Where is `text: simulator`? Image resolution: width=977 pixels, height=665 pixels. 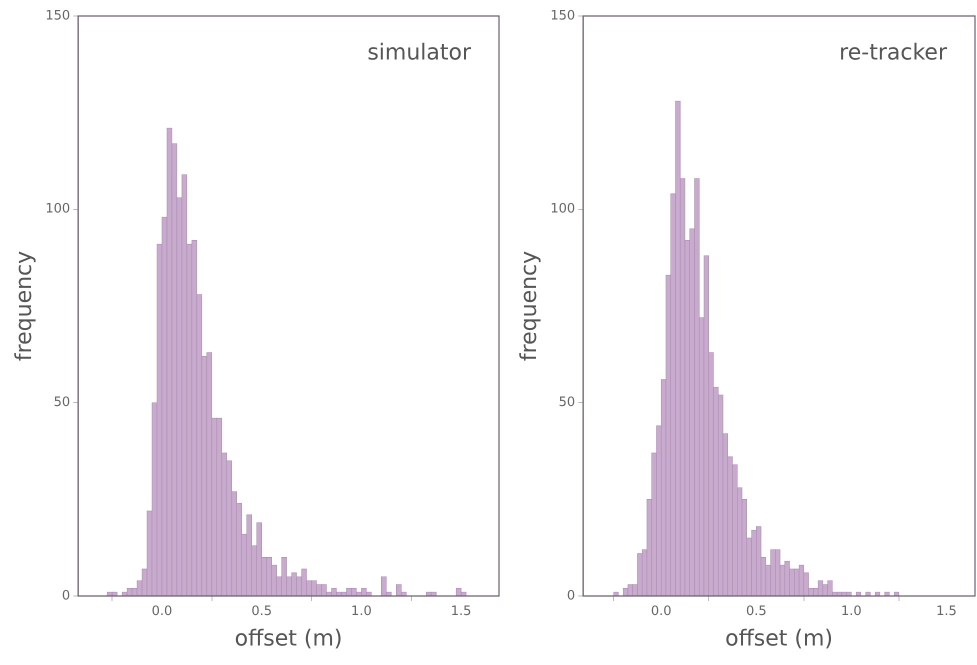 text: simulator is located at coordinates (419, 53).